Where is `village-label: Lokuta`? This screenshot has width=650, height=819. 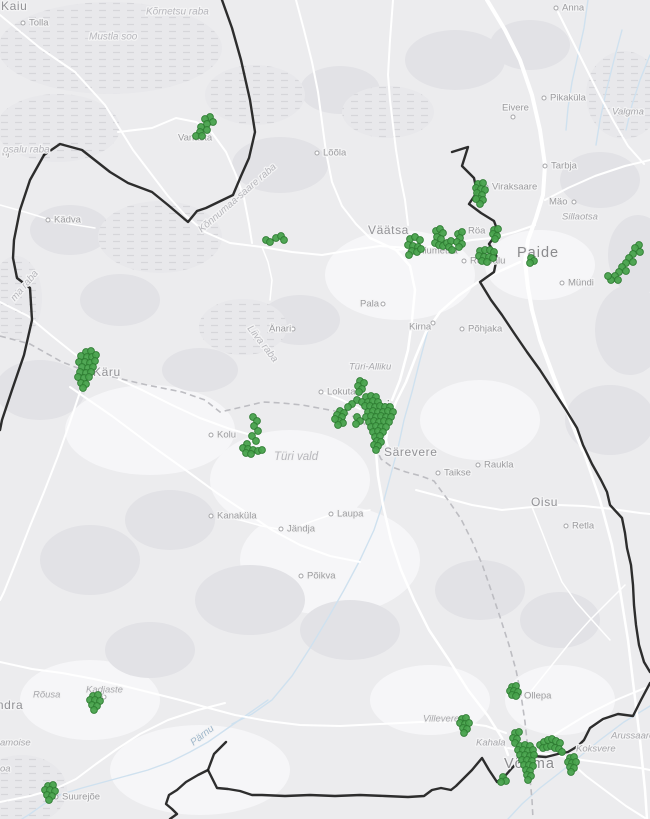
village-label: Lokuta is located at coordinates (341, 392).